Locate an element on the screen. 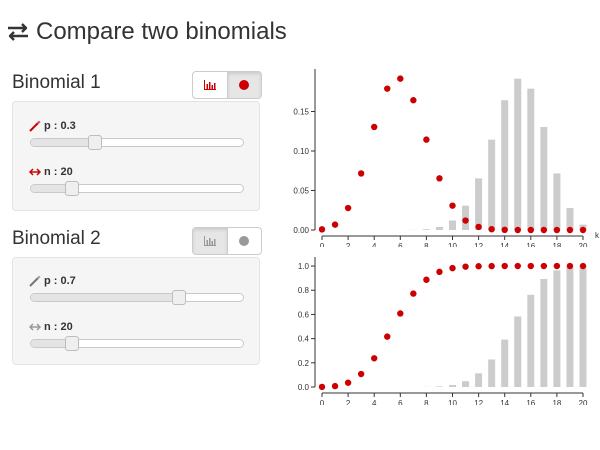  binomial-2-plot-toggle is located at coordinates (227, 241).